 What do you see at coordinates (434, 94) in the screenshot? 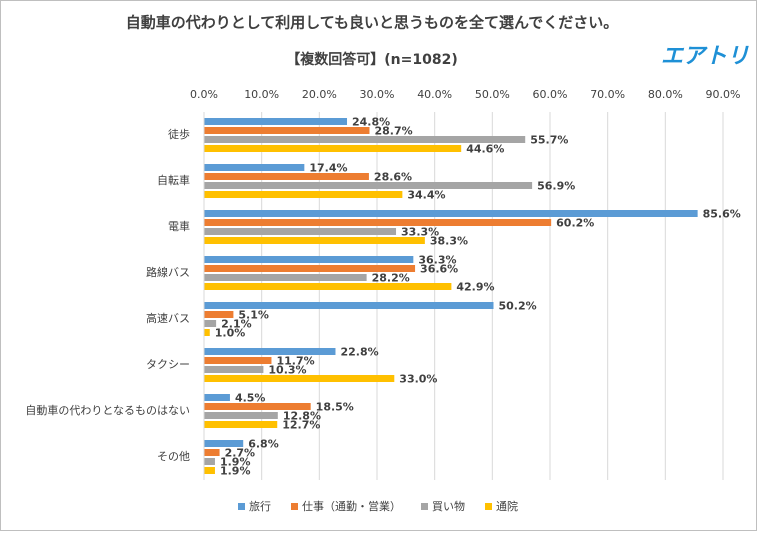
I see `x-tick-label: 40.0%` at bounding box center [434, 94].